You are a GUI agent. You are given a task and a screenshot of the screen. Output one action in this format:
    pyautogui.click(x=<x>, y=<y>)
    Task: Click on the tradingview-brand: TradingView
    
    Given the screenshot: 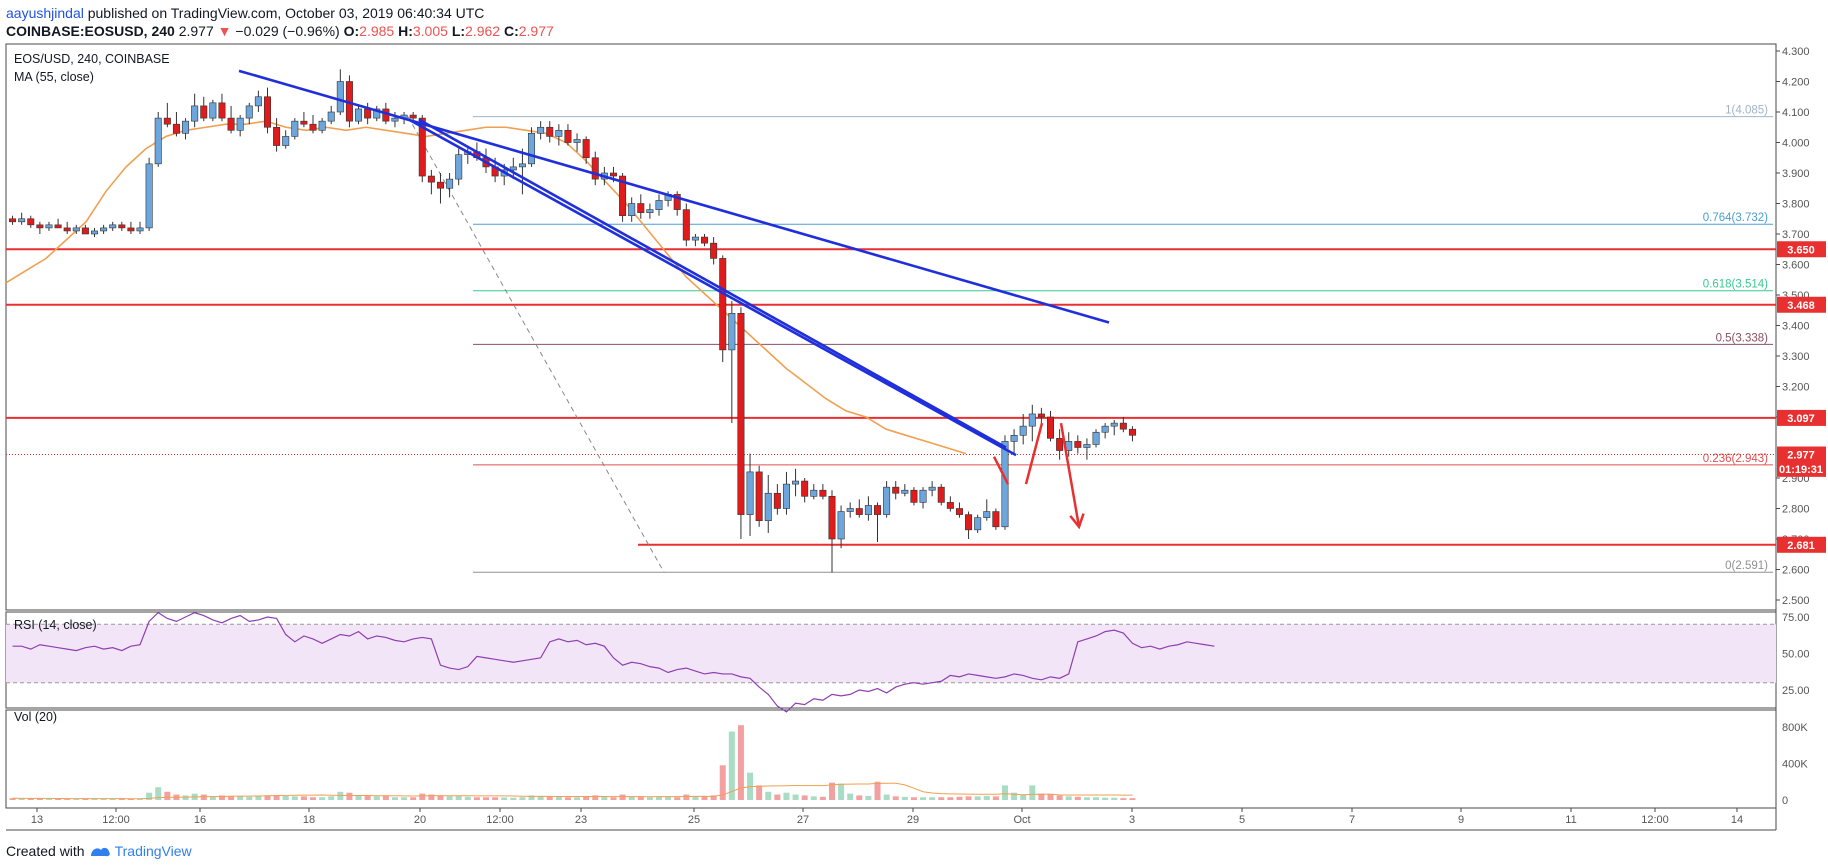 What is the action you would take?
    pyautogui.click(x=153, y=851)
    